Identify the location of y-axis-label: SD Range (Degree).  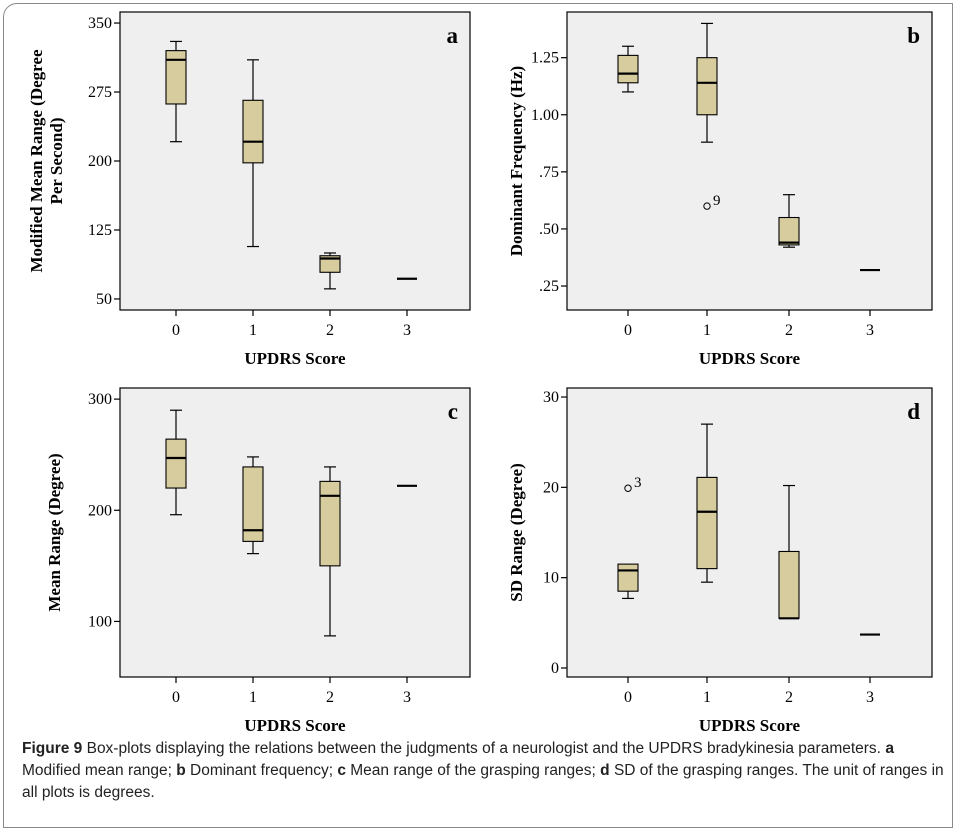
(516, 532).